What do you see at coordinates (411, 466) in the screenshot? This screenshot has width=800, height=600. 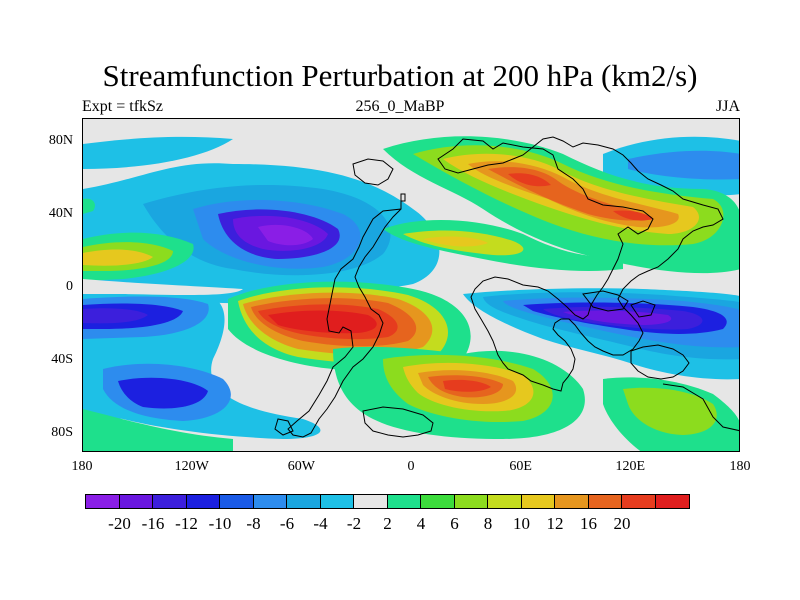 I see `lon-tick-0: 0` at bounding box center [411, 466].